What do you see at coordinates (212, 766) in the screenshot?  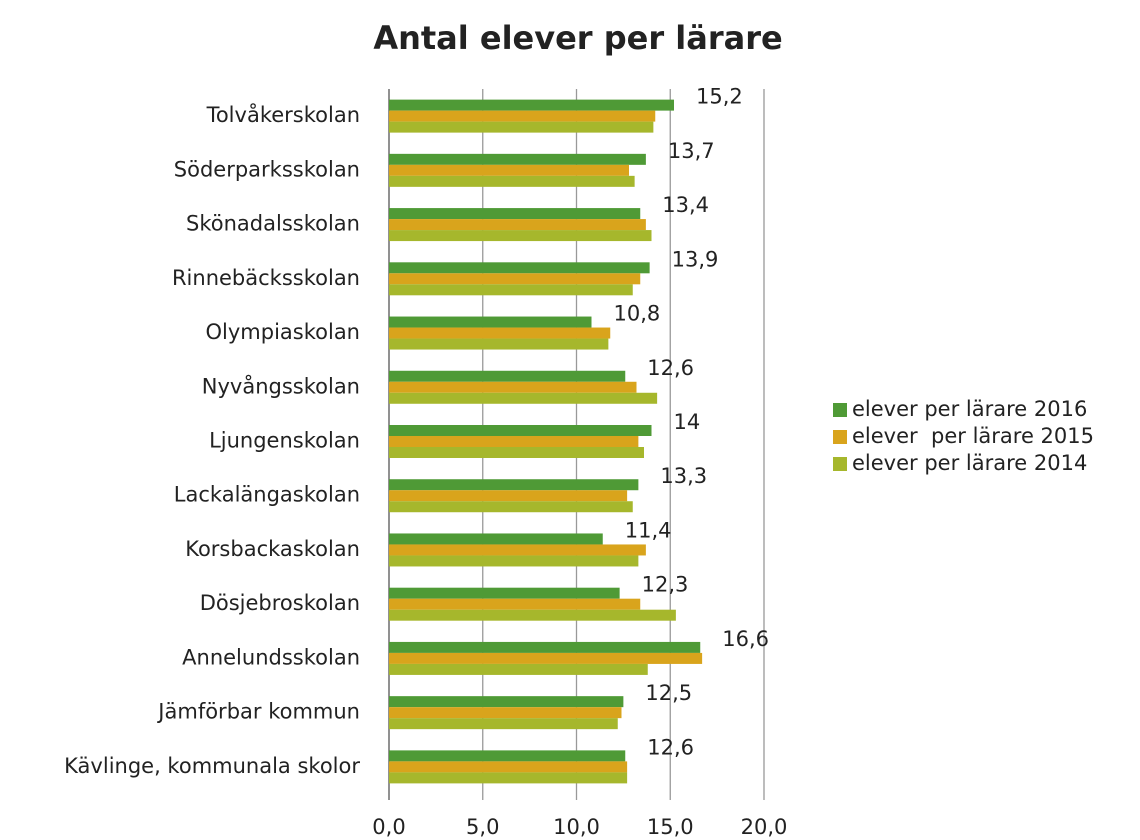 I see `y-tick-label: Kävlinge, kommunala skolor` at bounding box center [212, 766].